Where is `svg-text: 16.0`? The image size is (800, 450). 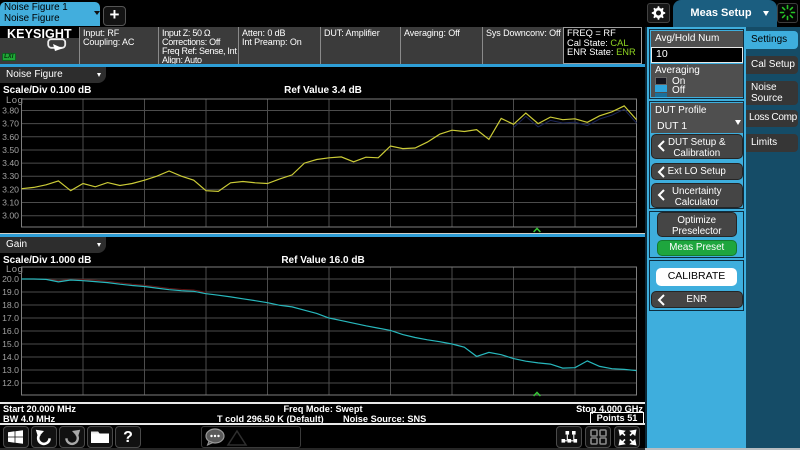 svg-text: 16.0 is located at coordinates (10, 331).